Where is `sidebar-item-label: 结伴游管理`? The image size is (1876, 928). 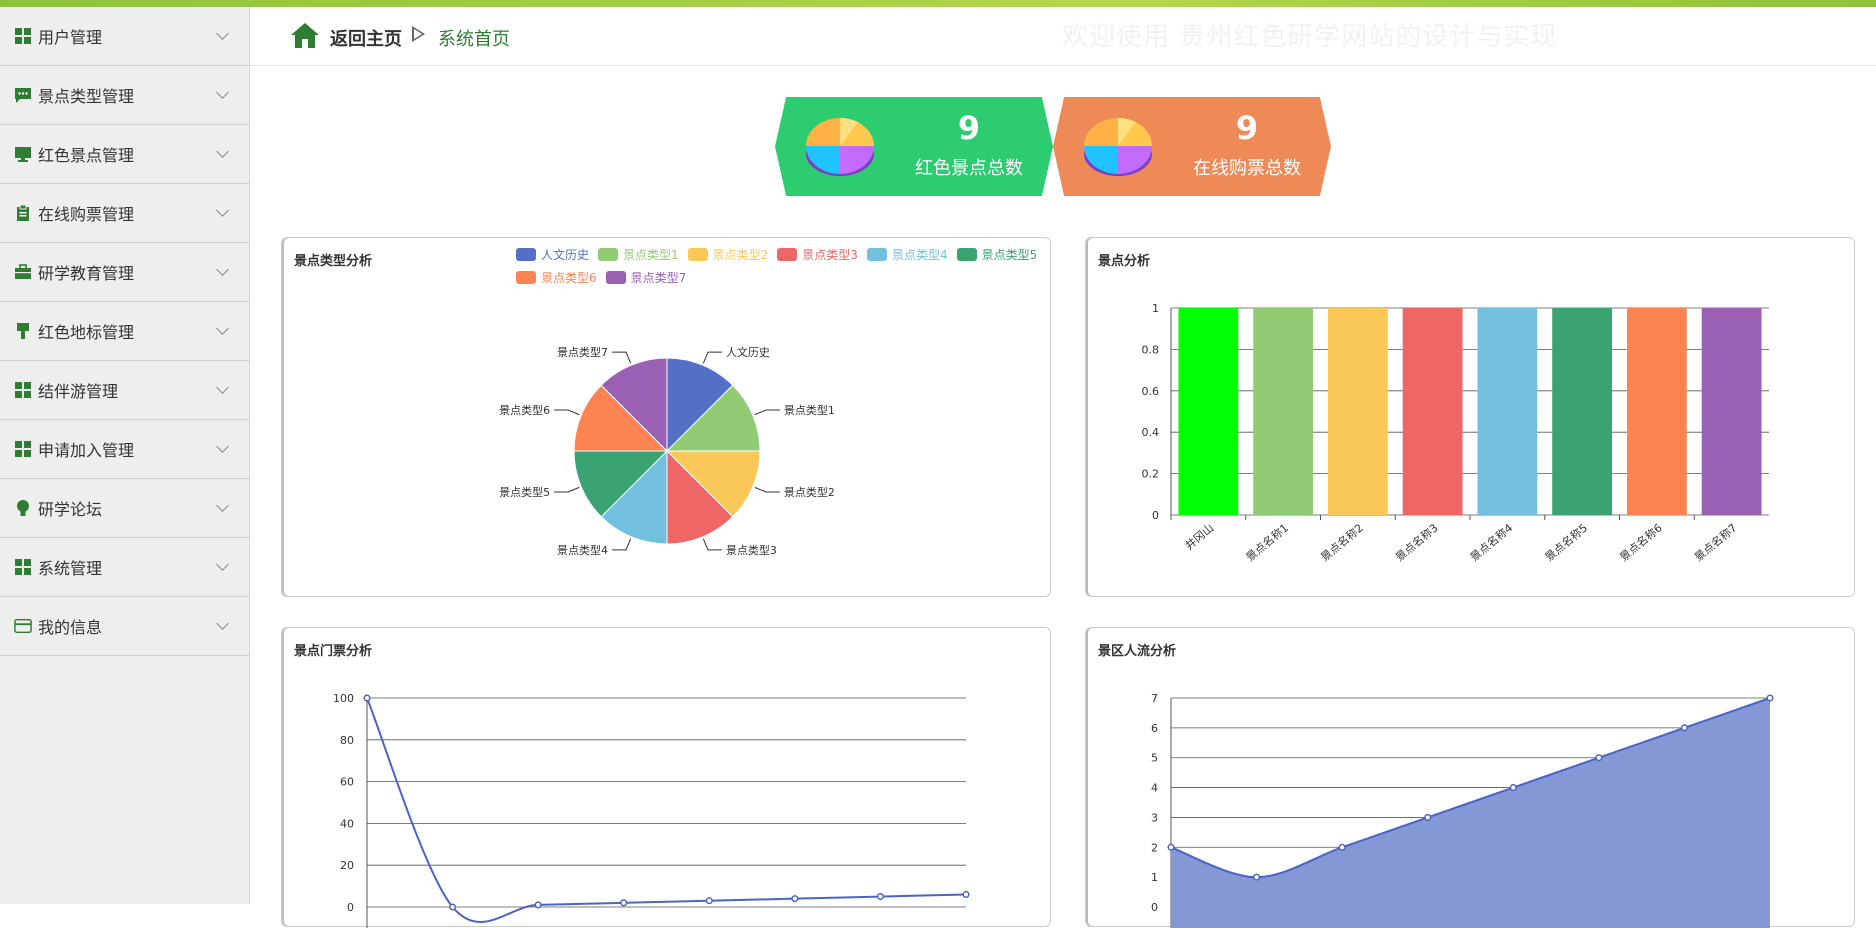 sidebar-item-label: 结伴游管理 is located at coordinates (78, 391).